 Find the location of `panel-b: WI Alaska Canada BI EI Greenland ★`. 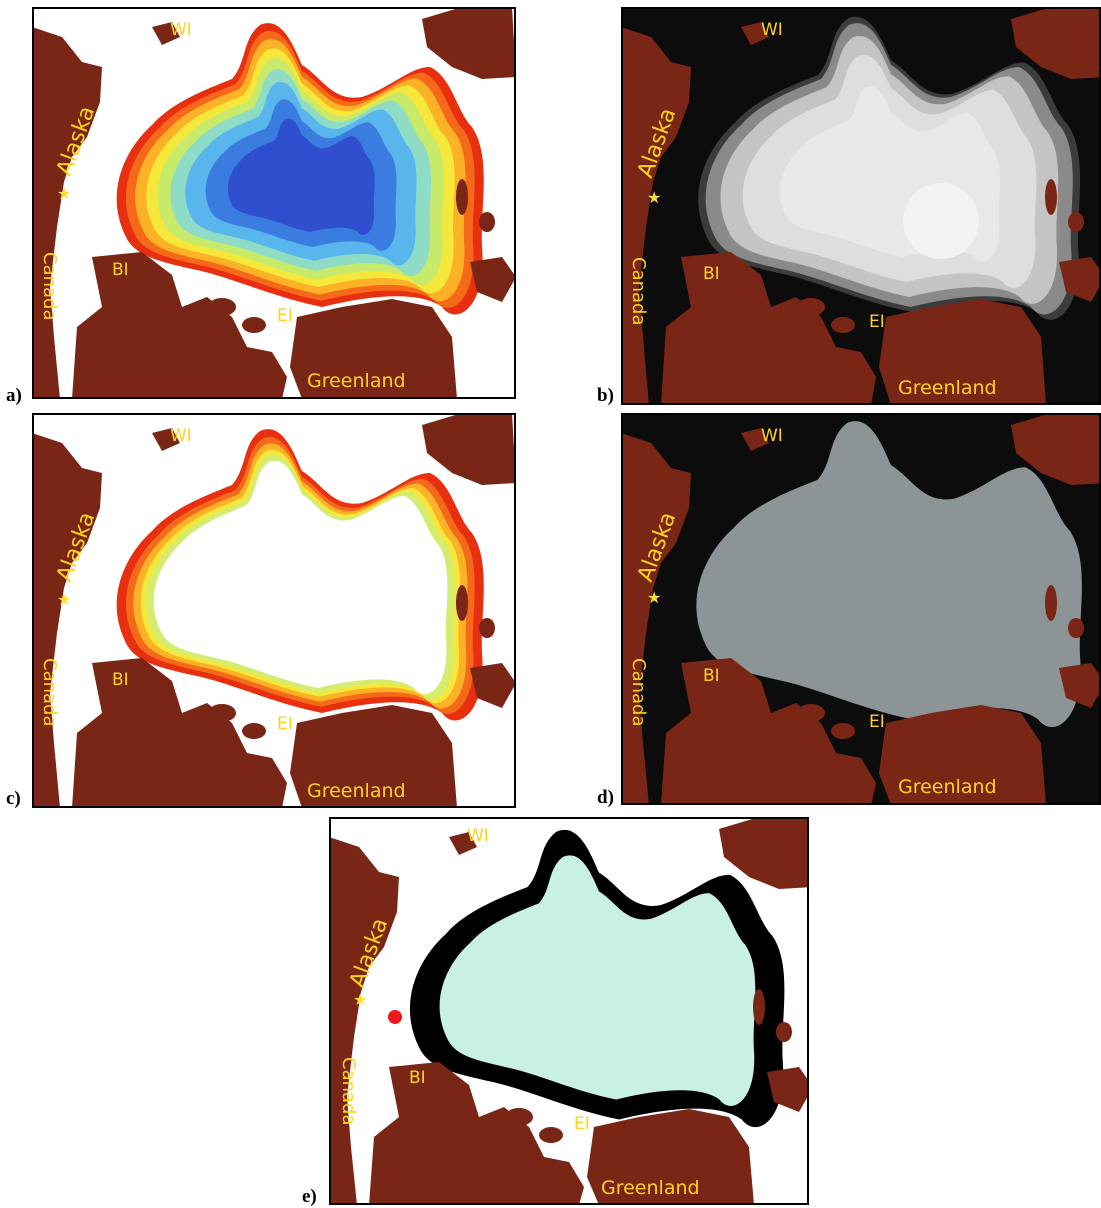

panel-b: WI Alaska Canada BI EI Greenland ★ is located at coordinates (861, 206).